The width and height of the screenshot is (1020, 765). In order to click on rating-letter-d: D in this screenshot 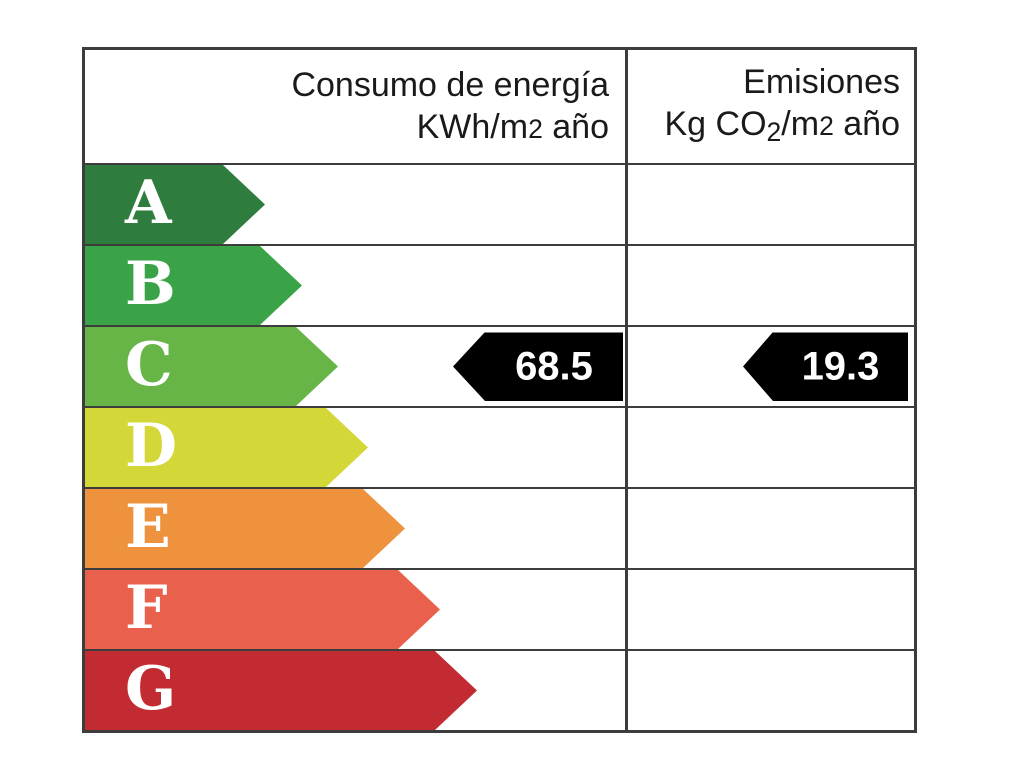, I will do `click(152, 445)`.